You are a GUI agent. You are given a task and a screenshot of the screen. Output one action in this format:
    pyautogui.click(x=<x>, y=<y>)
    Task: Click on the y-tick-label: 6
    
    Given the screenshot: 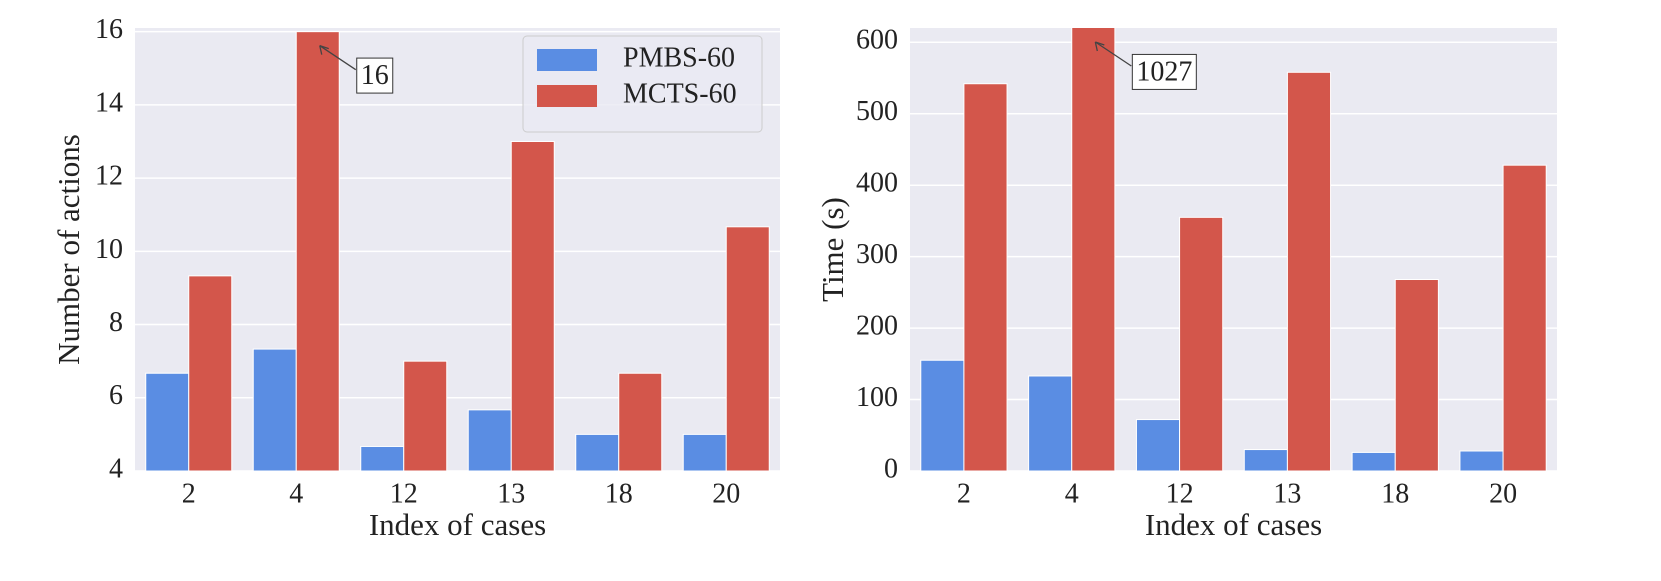 What is the action you would take?
    pyautogui.click(x=116, y=395)
    